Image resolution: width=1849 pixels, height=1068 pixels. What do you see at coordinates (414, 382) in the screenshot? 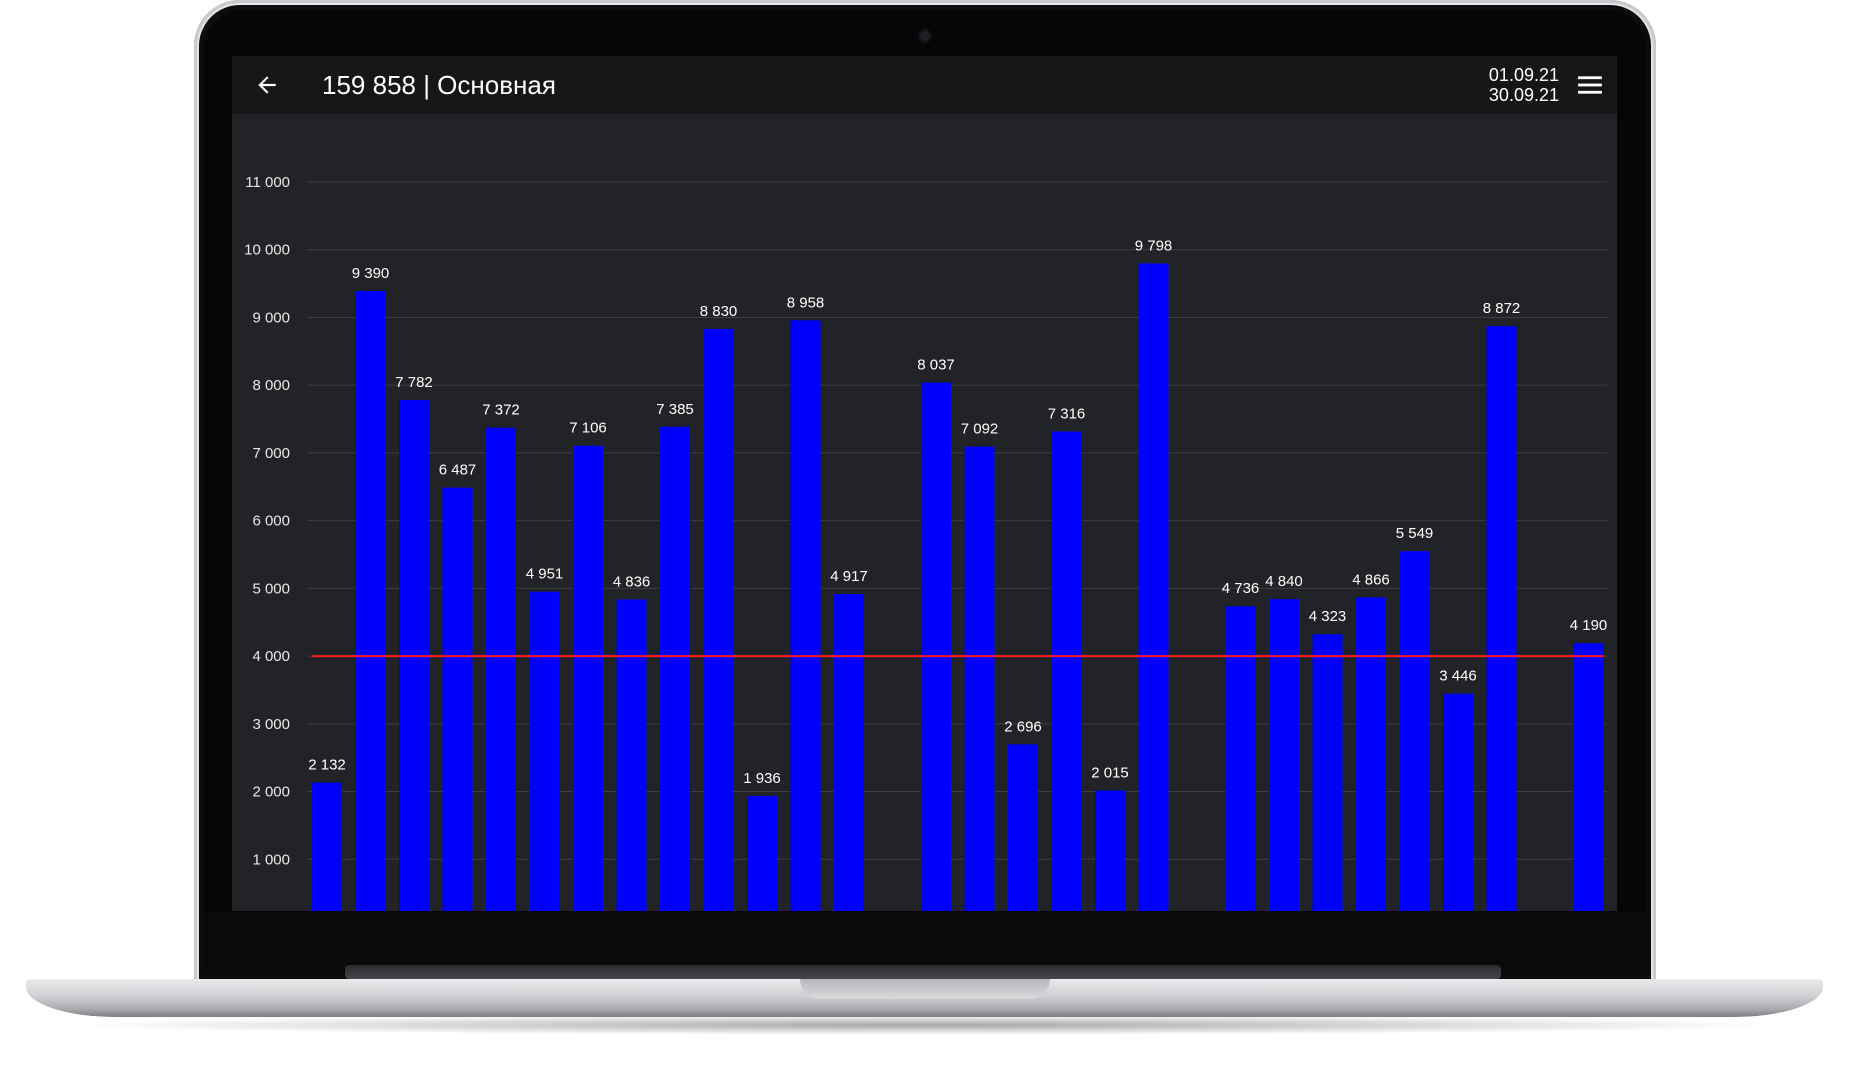
I see `bar-value-label: 7 782` at bounding box center [414, 382].